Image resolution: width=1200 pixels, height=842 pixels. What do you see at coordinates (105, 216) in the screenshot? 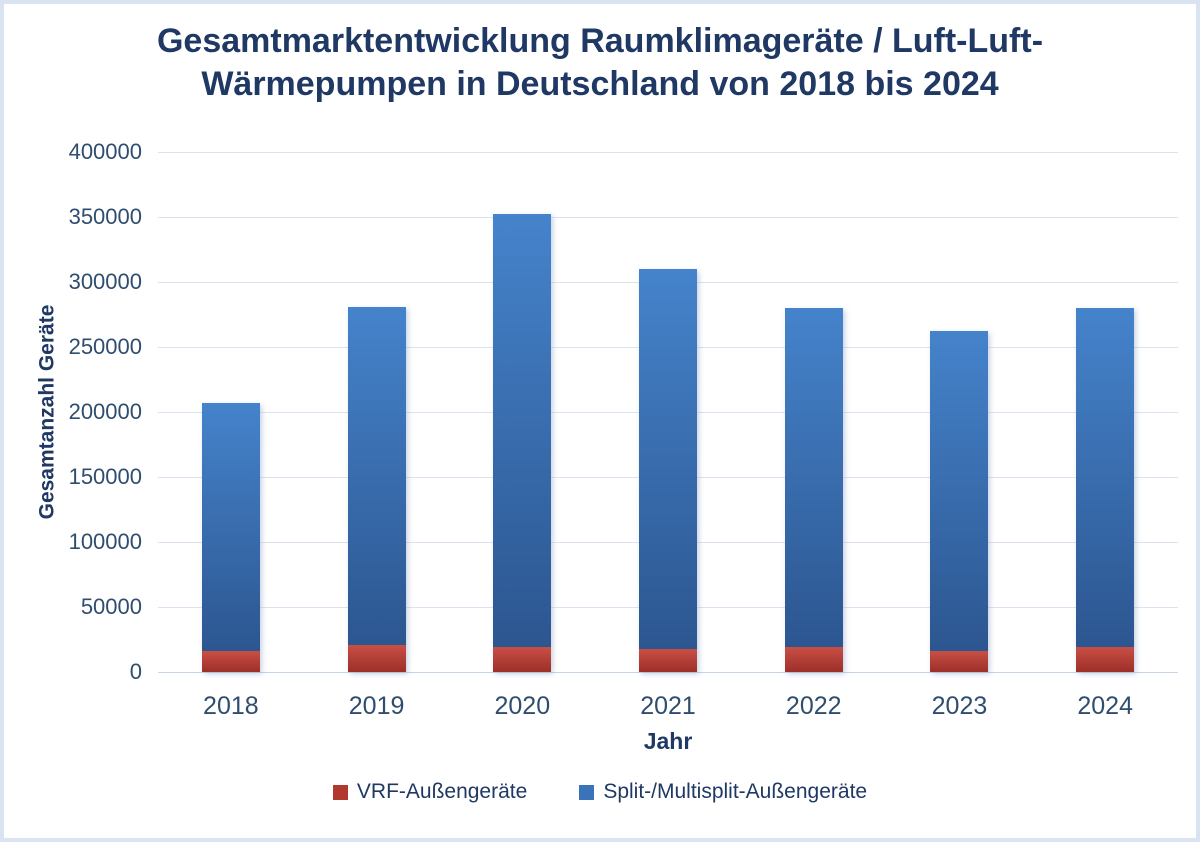
I see `y-tick-label-350000: 350000` at bounding box center [105, 216].